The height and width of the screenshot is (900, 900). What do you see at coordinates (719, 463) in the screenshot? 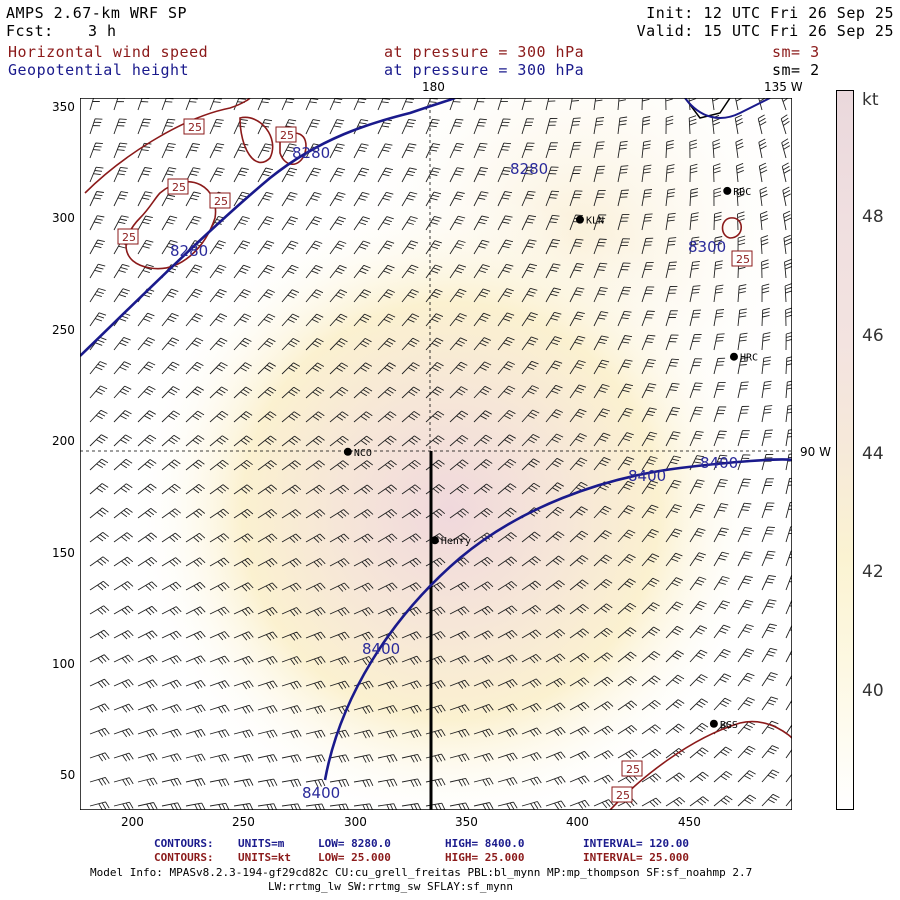
I see `height-label: 8400` at bounding box center [719, 463].